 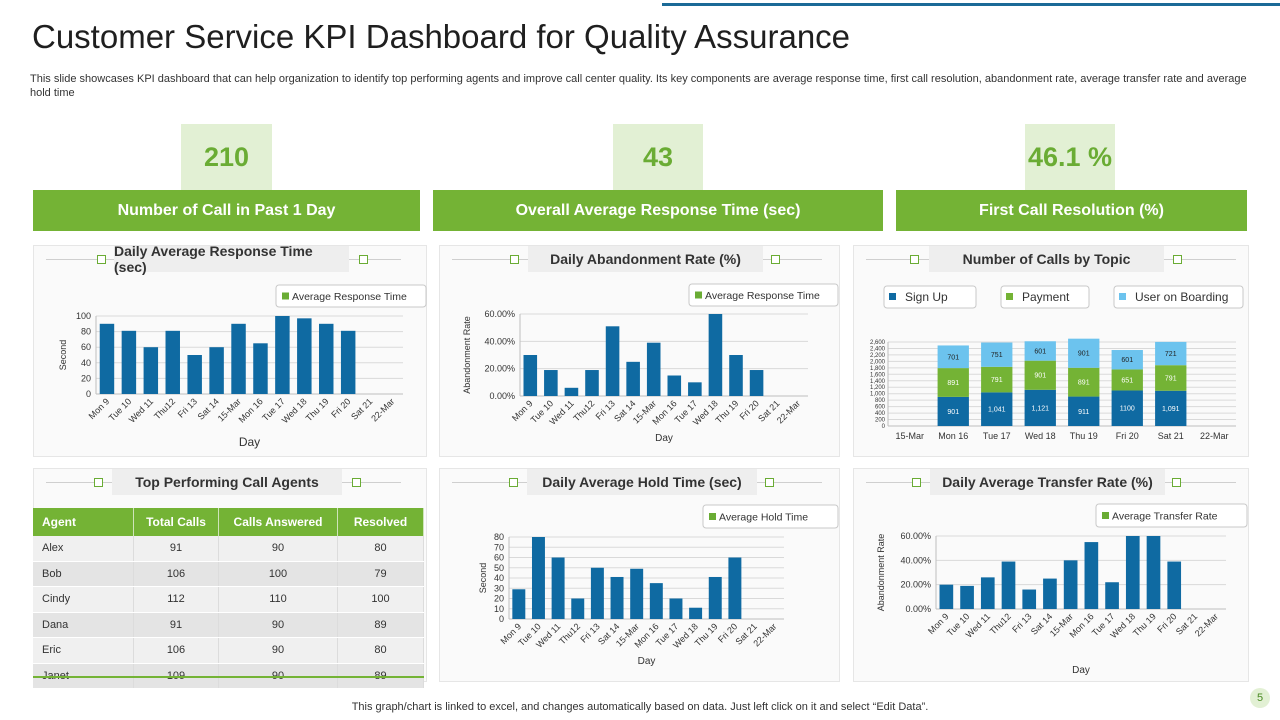 What do you see at coordinates (645, 259) in the screenshot?
I see `panel-title-abandon: Daily Abandonment Rate (%)` at bounding box center [645, 259].